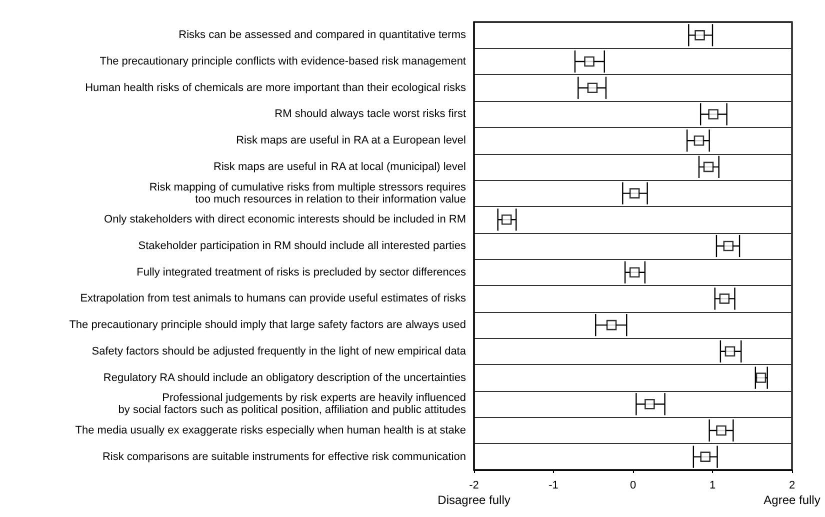 This screenshot has height=517, width=825. I want to click on y-tick-label: RM should always tacle worst risks first, so click(370, 114).